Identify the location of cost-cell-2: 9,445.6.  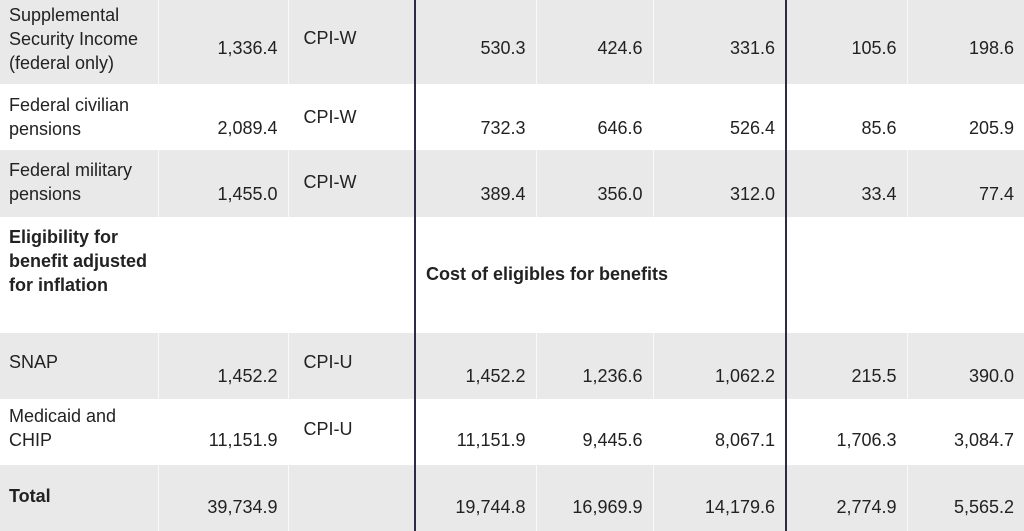
(594, 432).